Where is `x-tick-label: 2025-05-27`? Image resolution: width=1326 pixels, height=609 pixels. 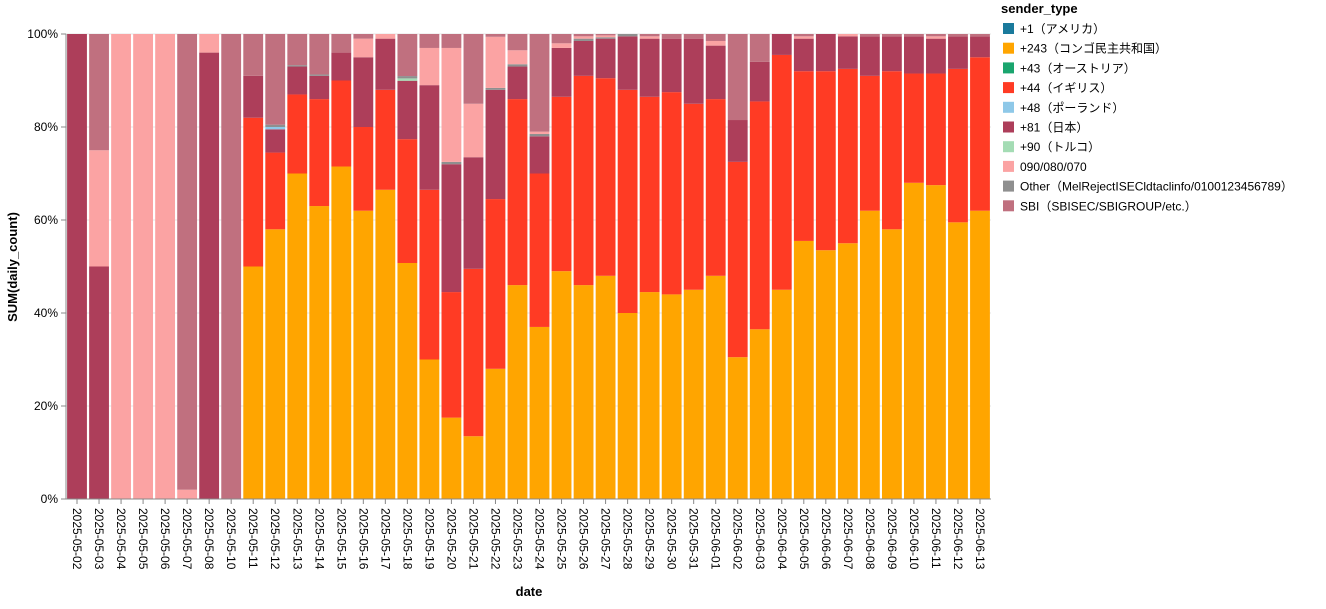
x-tick-label: 2025-05-27 is located at coordinates (606, 539).